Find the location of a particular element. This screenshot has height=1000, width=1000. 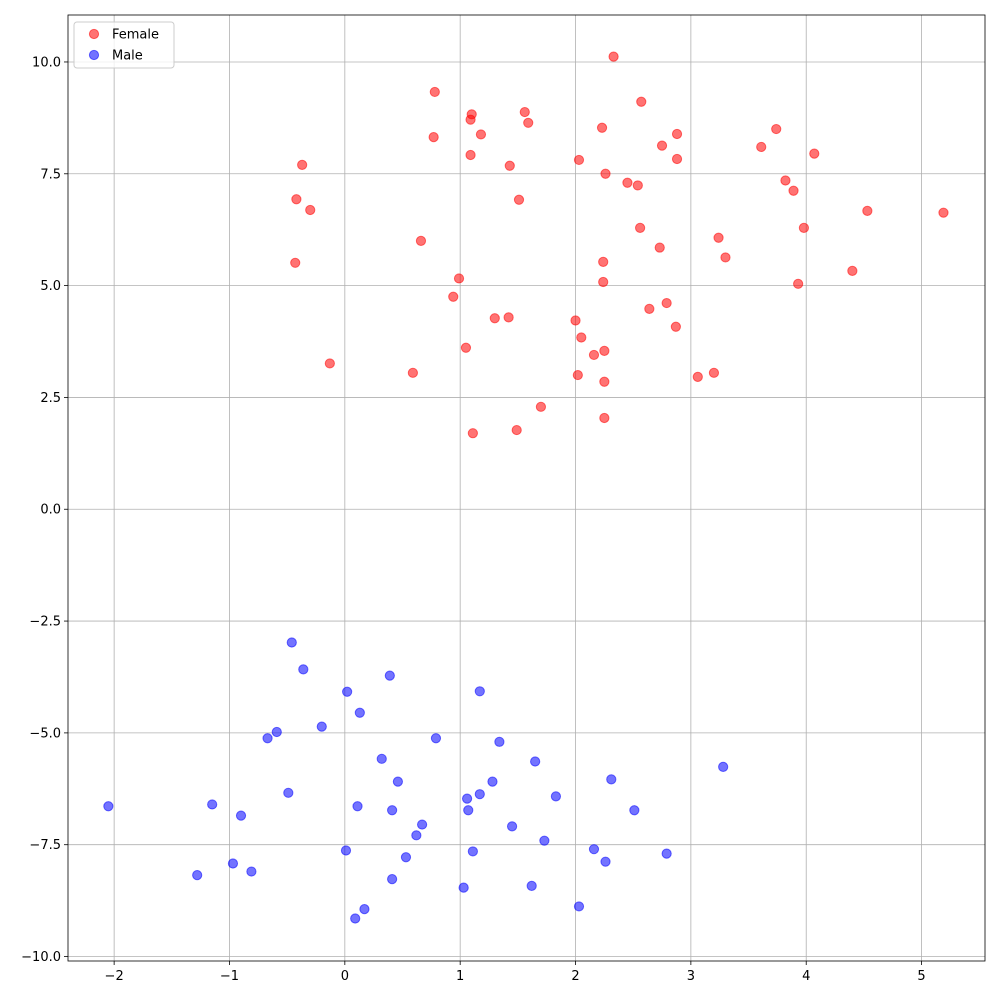

y-tick-label: 5.0 is located at coordinates (50, 286).